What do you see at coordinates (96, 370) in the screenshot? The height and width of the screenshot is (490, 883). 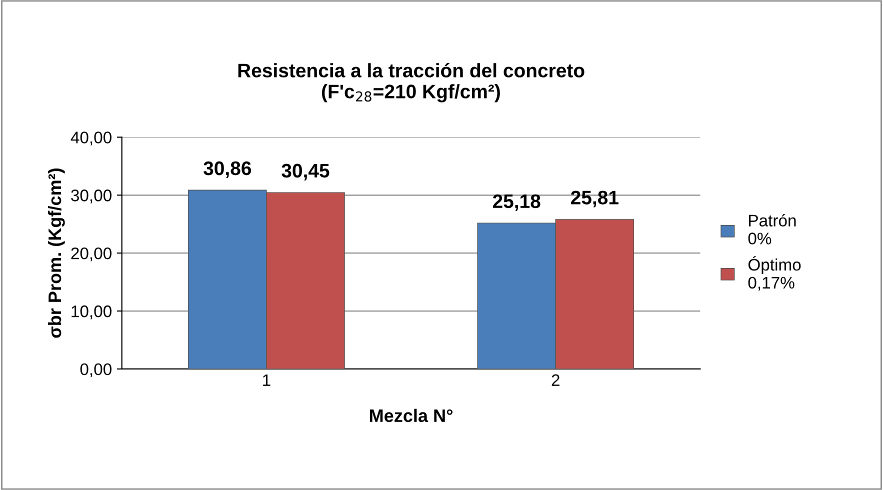 I see `y-tick-label: 0,00` at bounding box center [96, 370].